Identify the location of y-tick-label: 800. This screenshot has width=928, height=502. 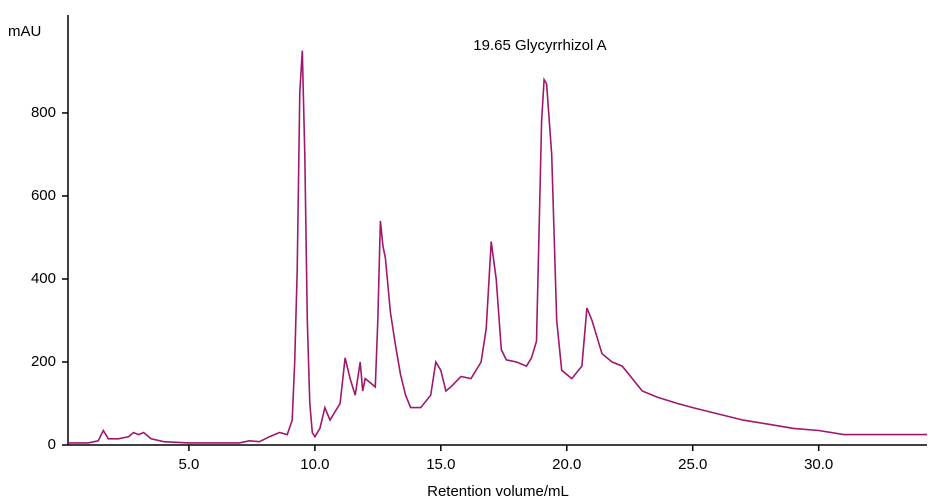
(43, 112).